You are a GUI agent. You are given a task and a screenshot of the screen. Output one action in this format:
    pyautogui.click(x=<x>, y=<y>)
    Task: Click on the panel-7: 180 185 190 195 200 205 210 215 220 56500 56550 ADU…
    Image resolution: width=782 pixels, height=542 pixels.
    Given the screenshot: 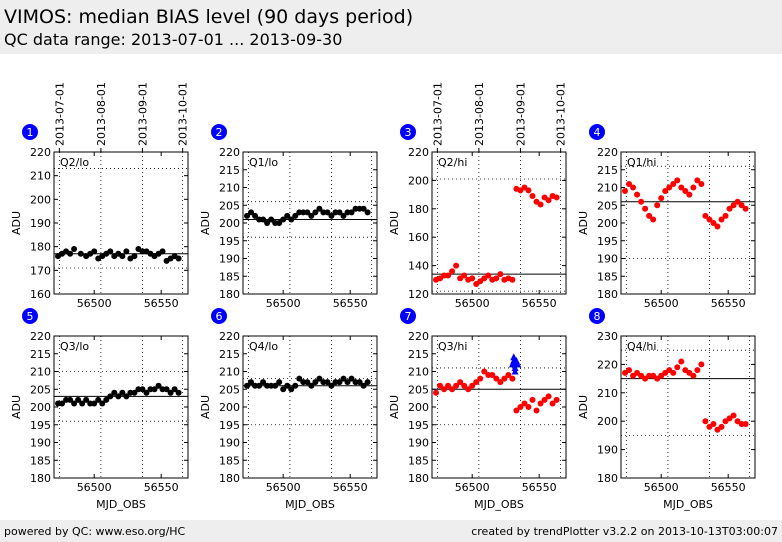 What is the action you would take?
    pyautogui.click(x=477, y=409)
    